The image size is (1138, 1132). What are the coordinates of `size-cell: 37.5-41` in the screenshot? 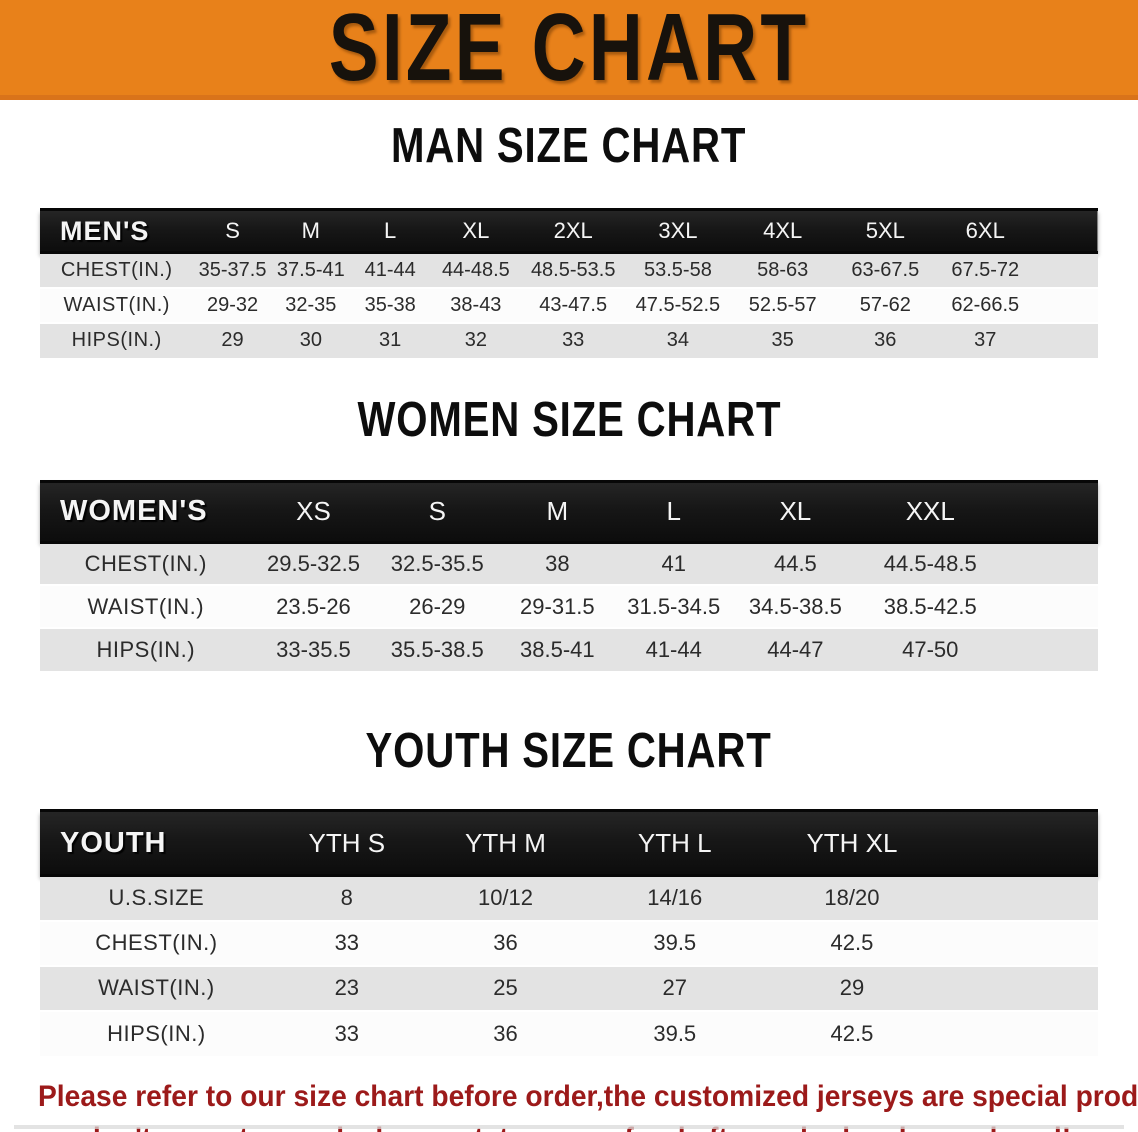 It's located at (310, 269).